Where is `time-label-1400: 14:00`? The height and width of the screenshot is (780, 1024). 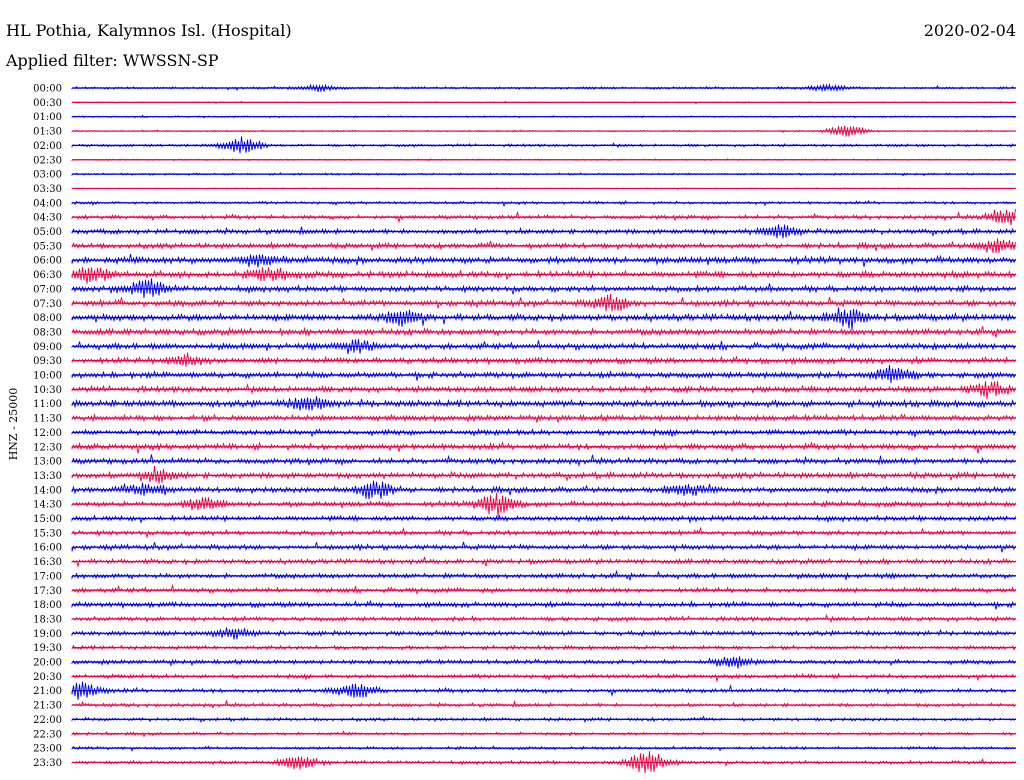
time-label-1400: 14:00 is located at coordinates (47, 490).